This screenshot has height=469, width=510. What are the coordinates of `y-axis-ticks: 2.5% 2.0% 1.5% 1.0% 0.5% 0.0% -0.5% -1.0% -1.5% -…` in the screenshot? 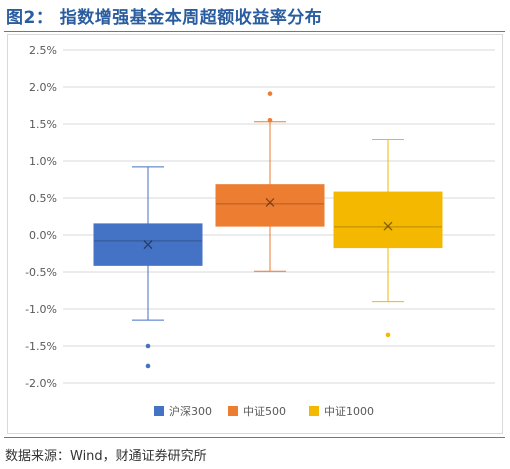 It's located at (41, 217).